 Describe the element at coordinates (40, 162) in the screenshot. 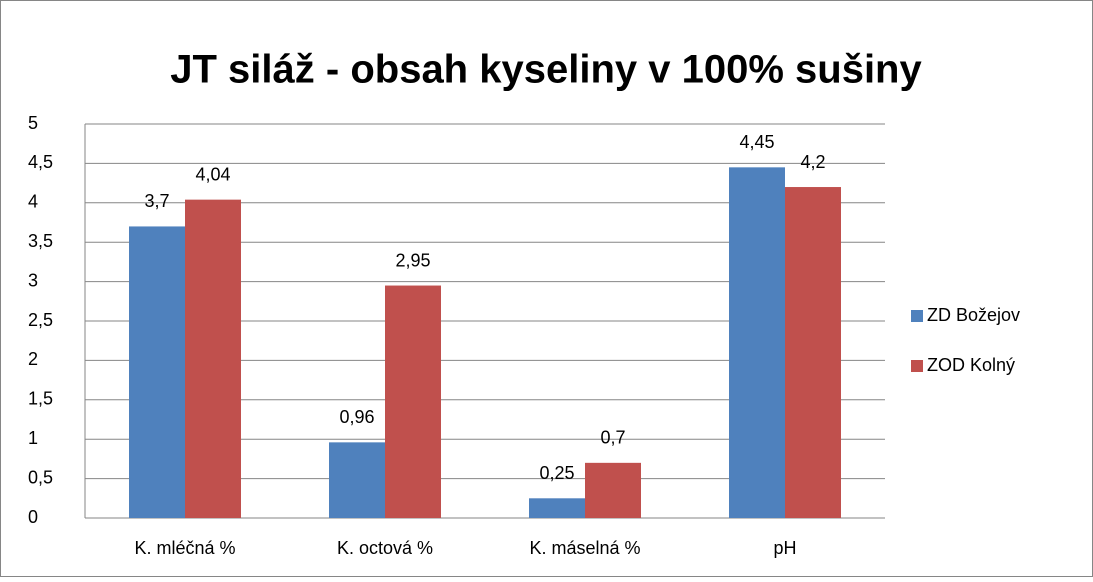

I see `y-tick-label: 4,5` at that location.